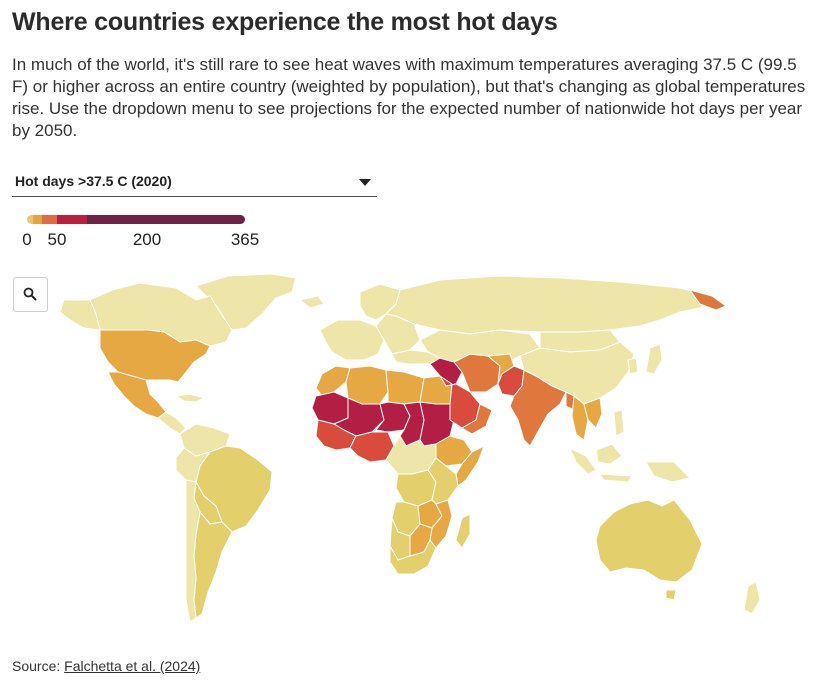 The image size is (818, 683). Describe the element at coordinates (619, 423) in the screenshot. I see `region-philippines` at that location.